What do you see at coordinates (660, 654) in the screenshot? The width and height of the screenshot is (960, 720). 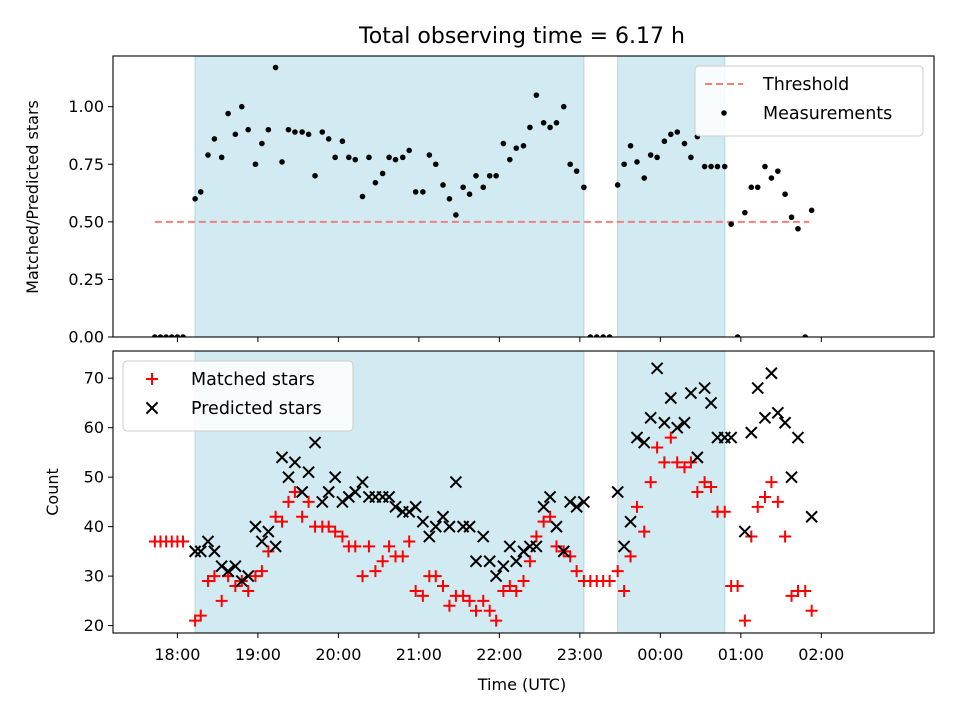 I see `x-tick-label: 00:00` at bounding box center [660, 654].